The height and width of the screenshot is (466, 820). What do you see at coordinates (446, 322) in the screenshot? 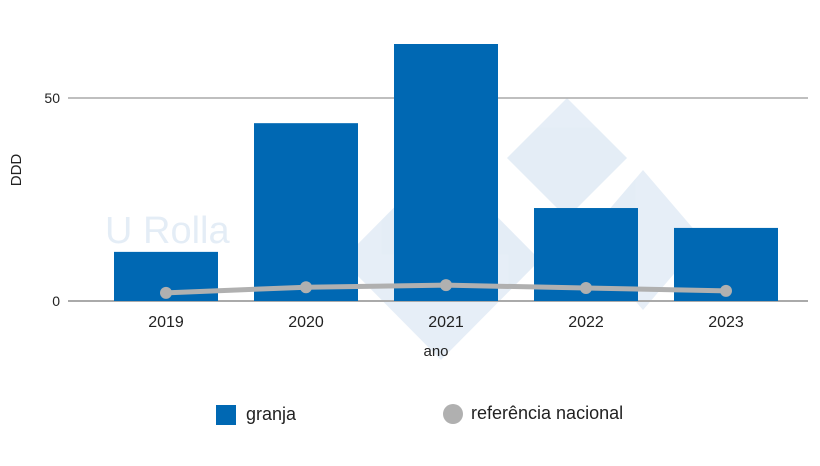
I see `x-tick-label: 2021` at bounding box center [446, 322].